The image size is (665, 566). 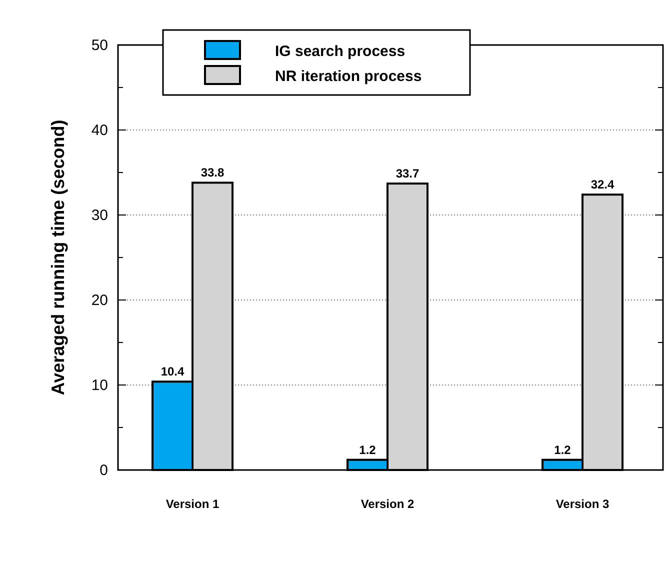 I want to click on y-tick-label: 40, so click(x=99, y=130).